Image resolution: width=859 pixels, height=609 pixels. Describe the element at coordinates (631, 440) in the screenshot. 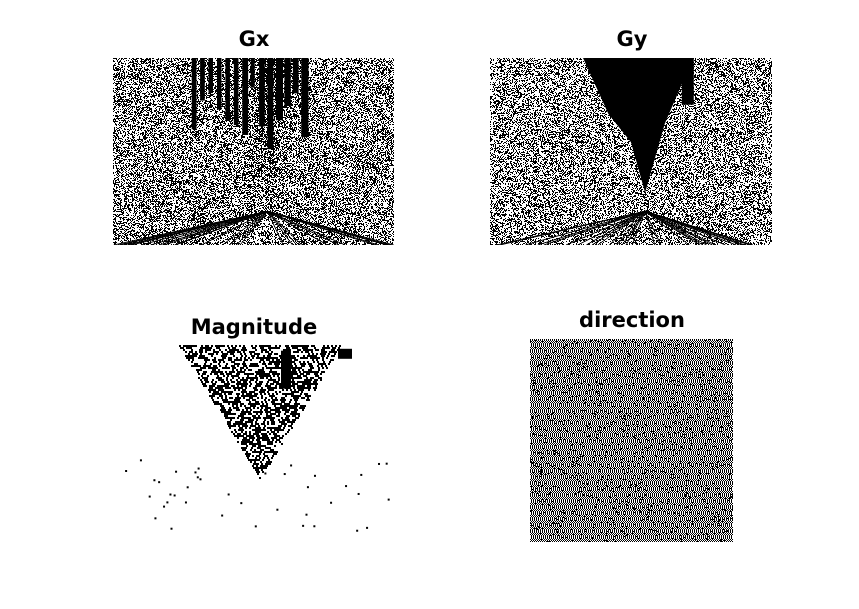

I see `direction-image` at that location.